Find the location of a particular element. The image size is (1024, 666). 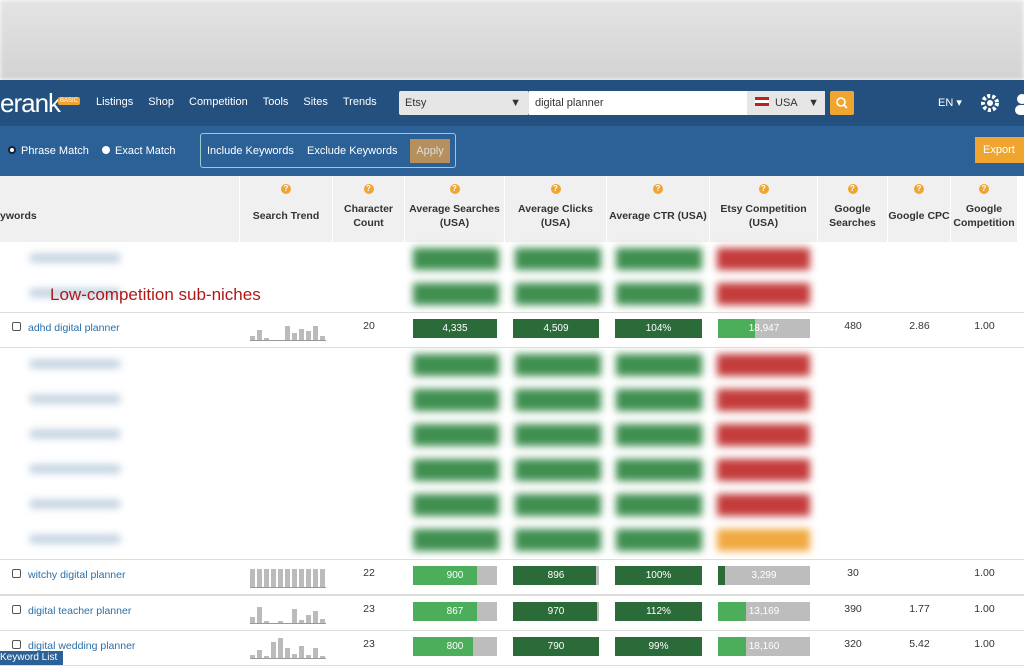

column-header: Character Count? is located at coordinates (369, 209).